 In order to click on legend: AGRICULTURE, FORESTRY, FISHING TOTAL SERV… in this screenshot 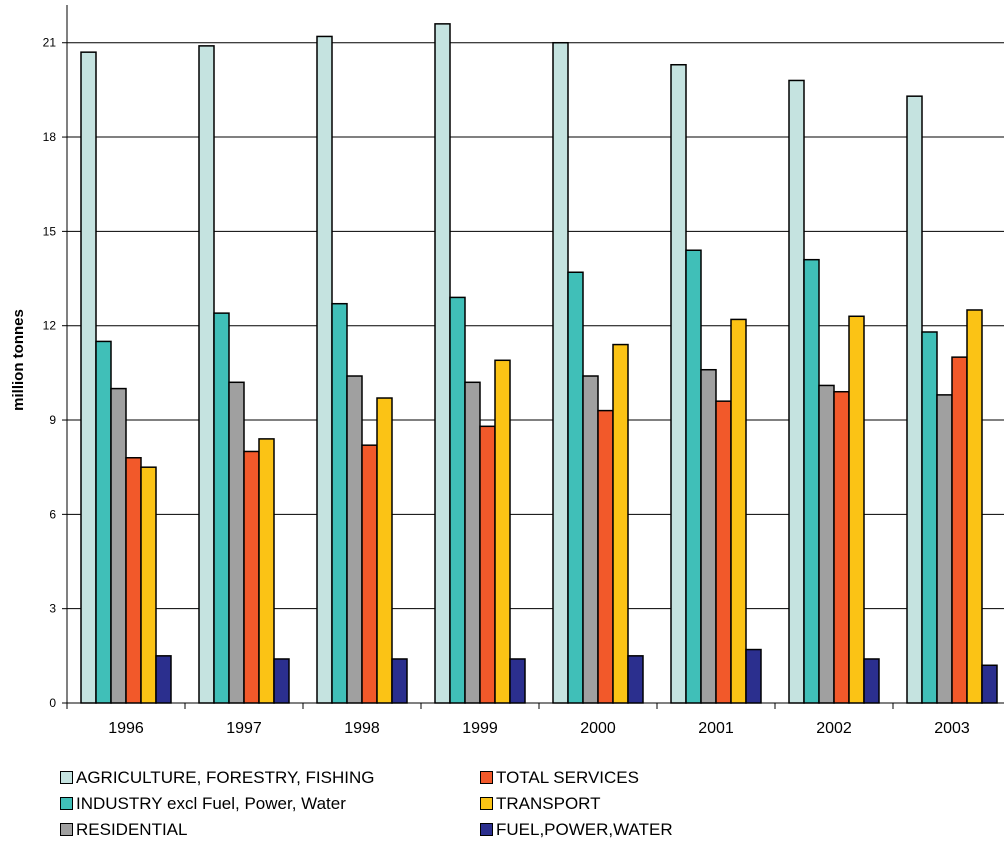, I will do `click(510, 803)`.